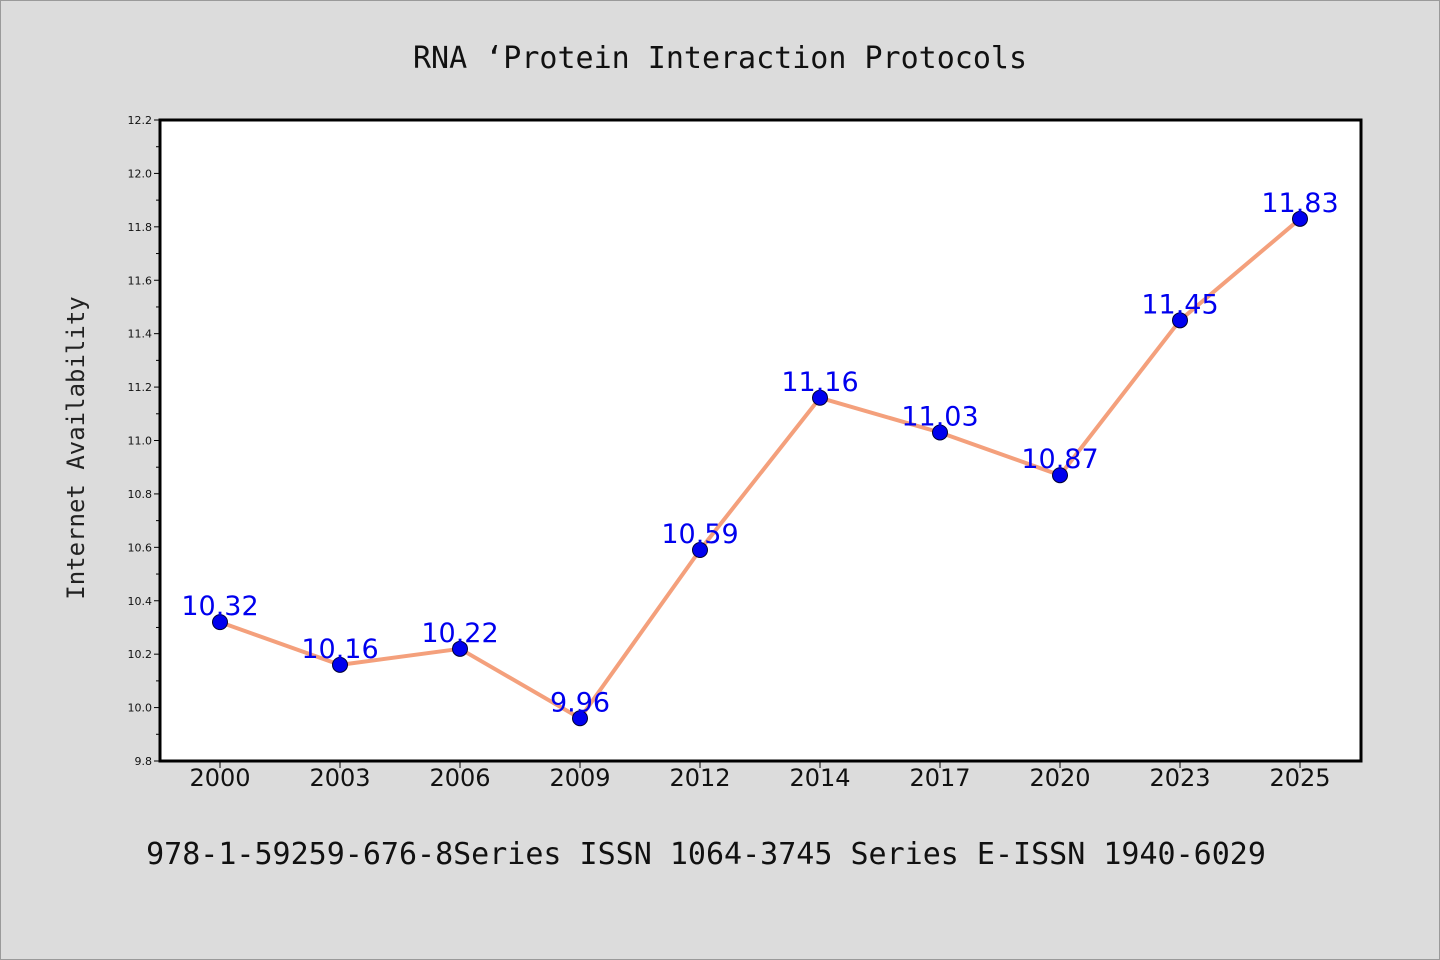  I want to click on data-label: 10.22, so click(459, 633).